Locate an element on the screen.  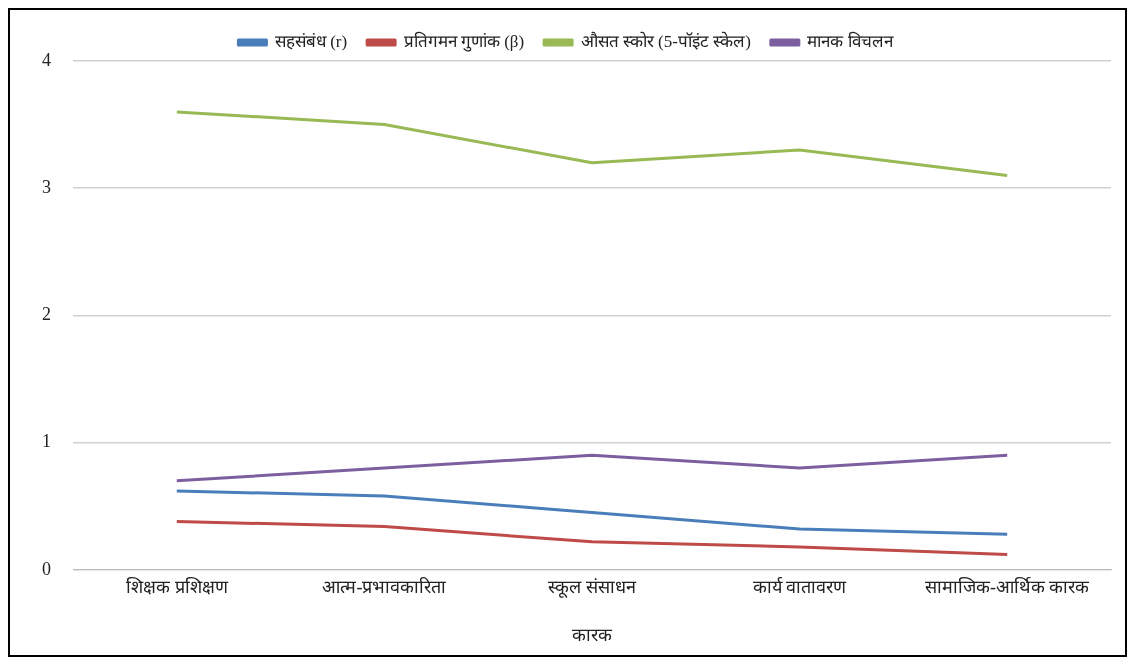
legend-label: औसत स्कोर (5-पॉइंट स्केल) is located at coordinates (665, 40).